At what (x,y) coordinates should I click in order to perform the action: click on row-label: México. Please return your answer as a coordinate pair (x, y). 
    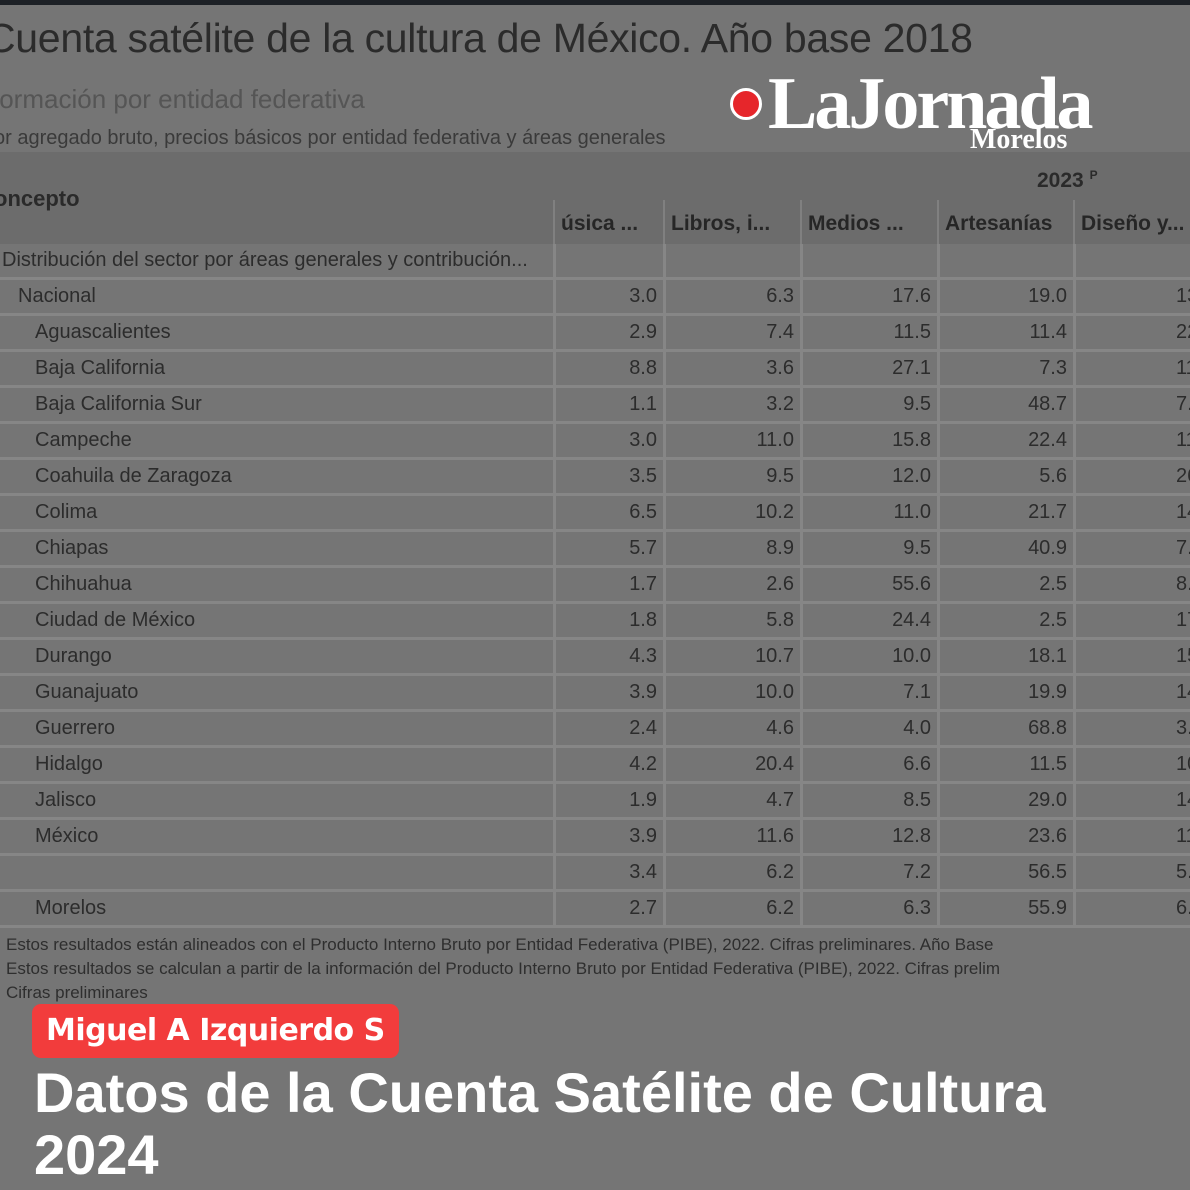
    Looking at the image, I should click on (67, 836).